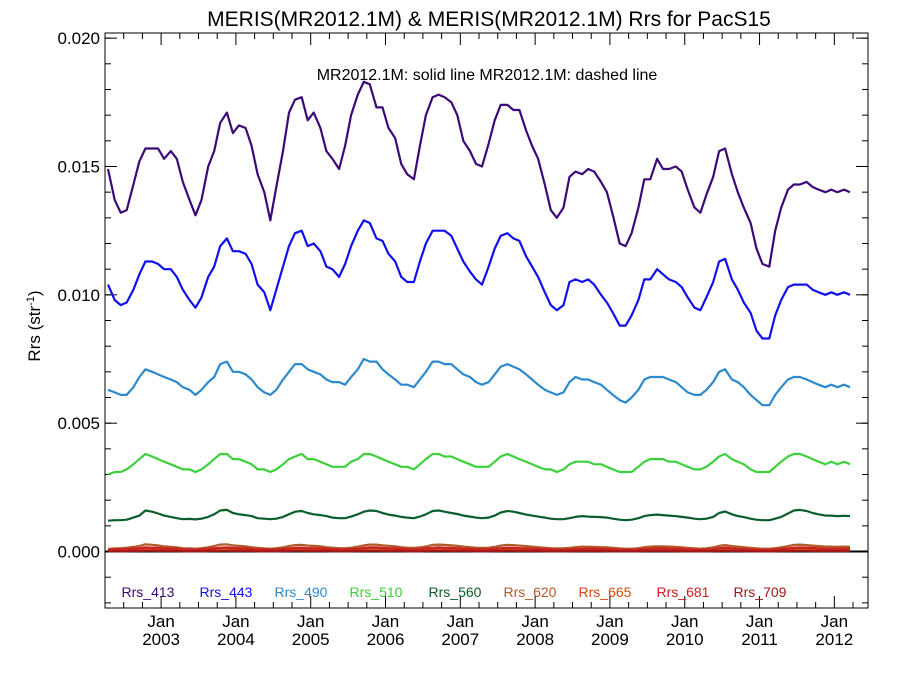 This screenshot has height=675, width=900. Describe the element at coordinates (605, 592) in the screenshot. I see `legend-entry: Rrs_665` at that location.